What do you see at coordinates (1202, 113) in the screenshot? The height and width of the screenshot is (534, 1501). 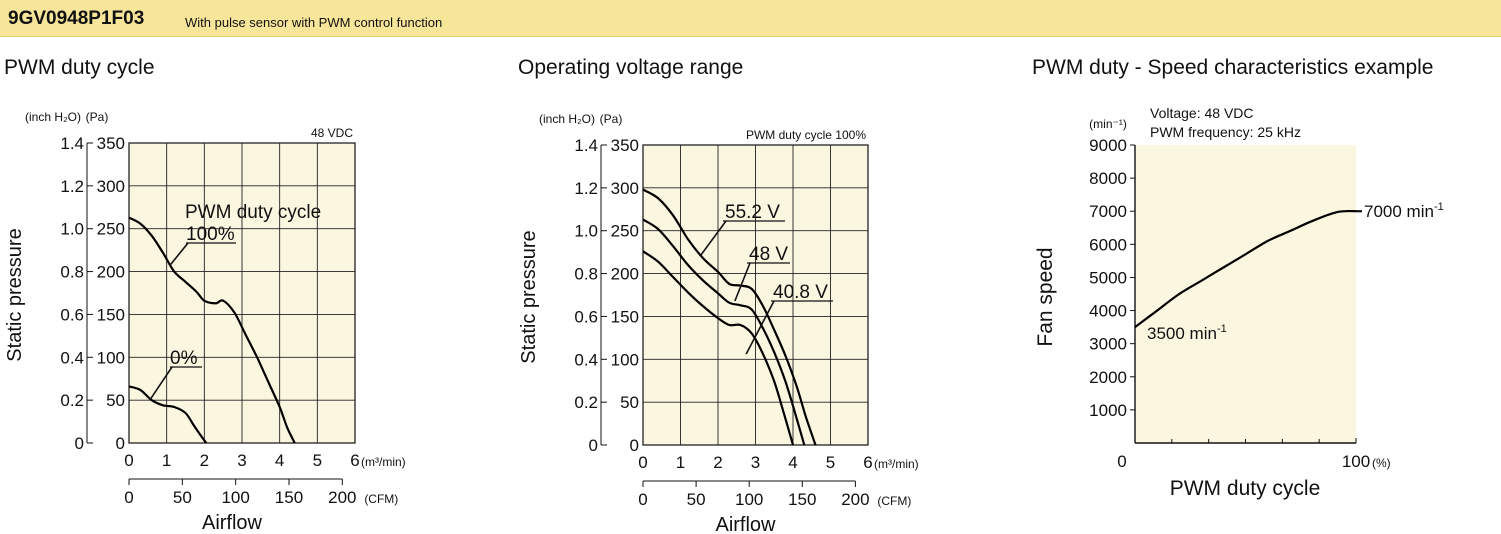 I see `condition-label: Voltage: 48 VDC` at bounding box center [1202, 113].